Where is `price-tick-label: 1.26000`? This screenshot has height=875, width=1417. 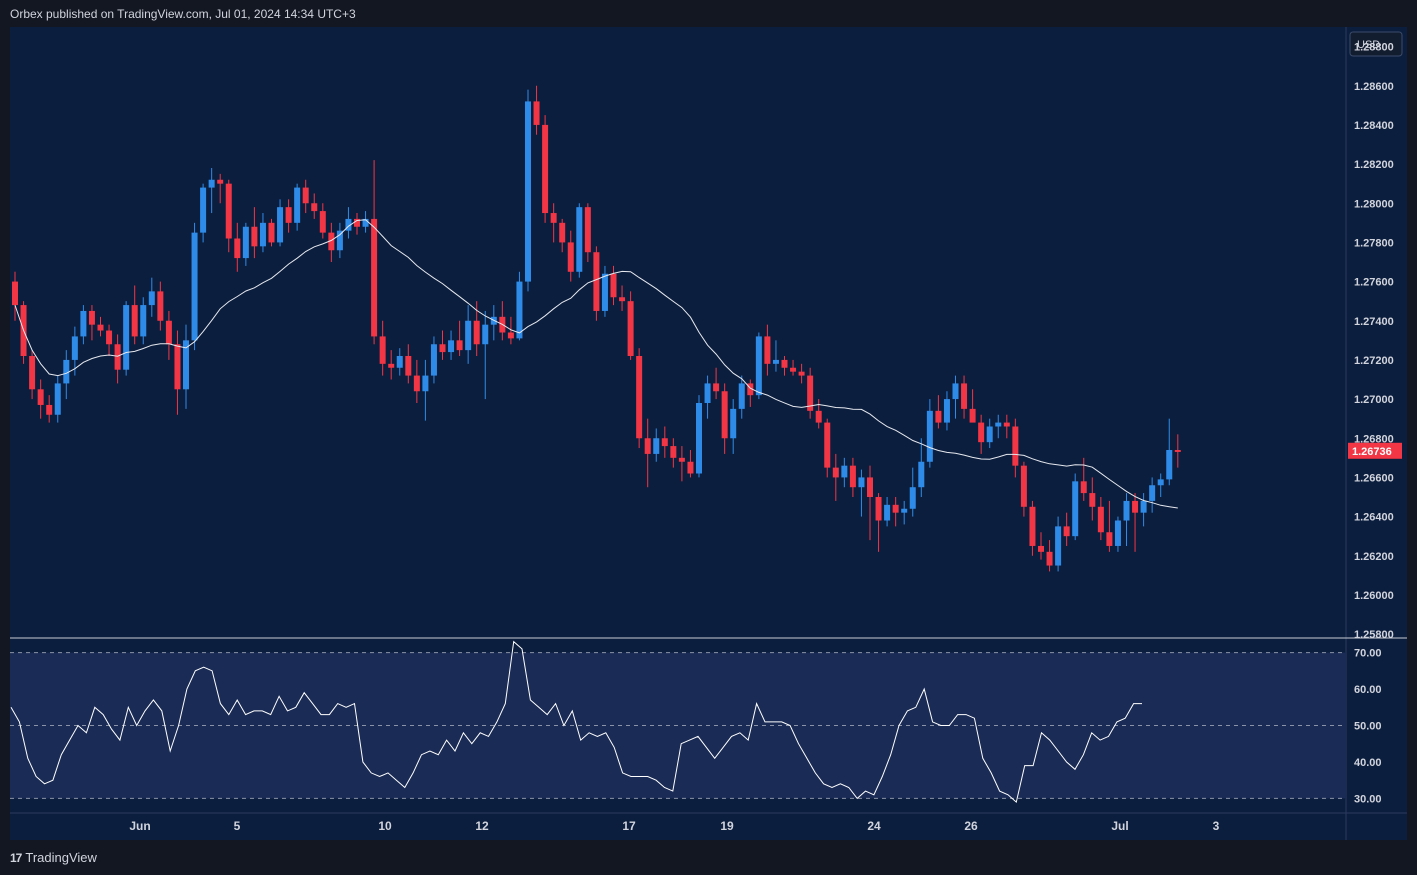 price-tick-label: 1.26000 is located at coordinates (1374, 596).